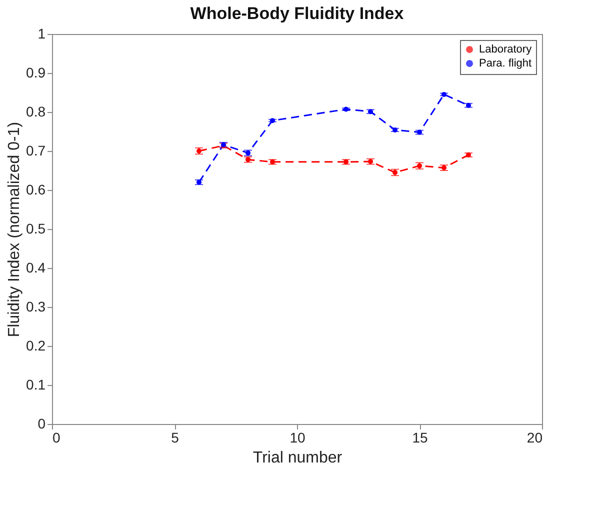 The height and width of the screenshot is (520, 610). I want to click on y-tick-label: 0.1, so click(36, 384).